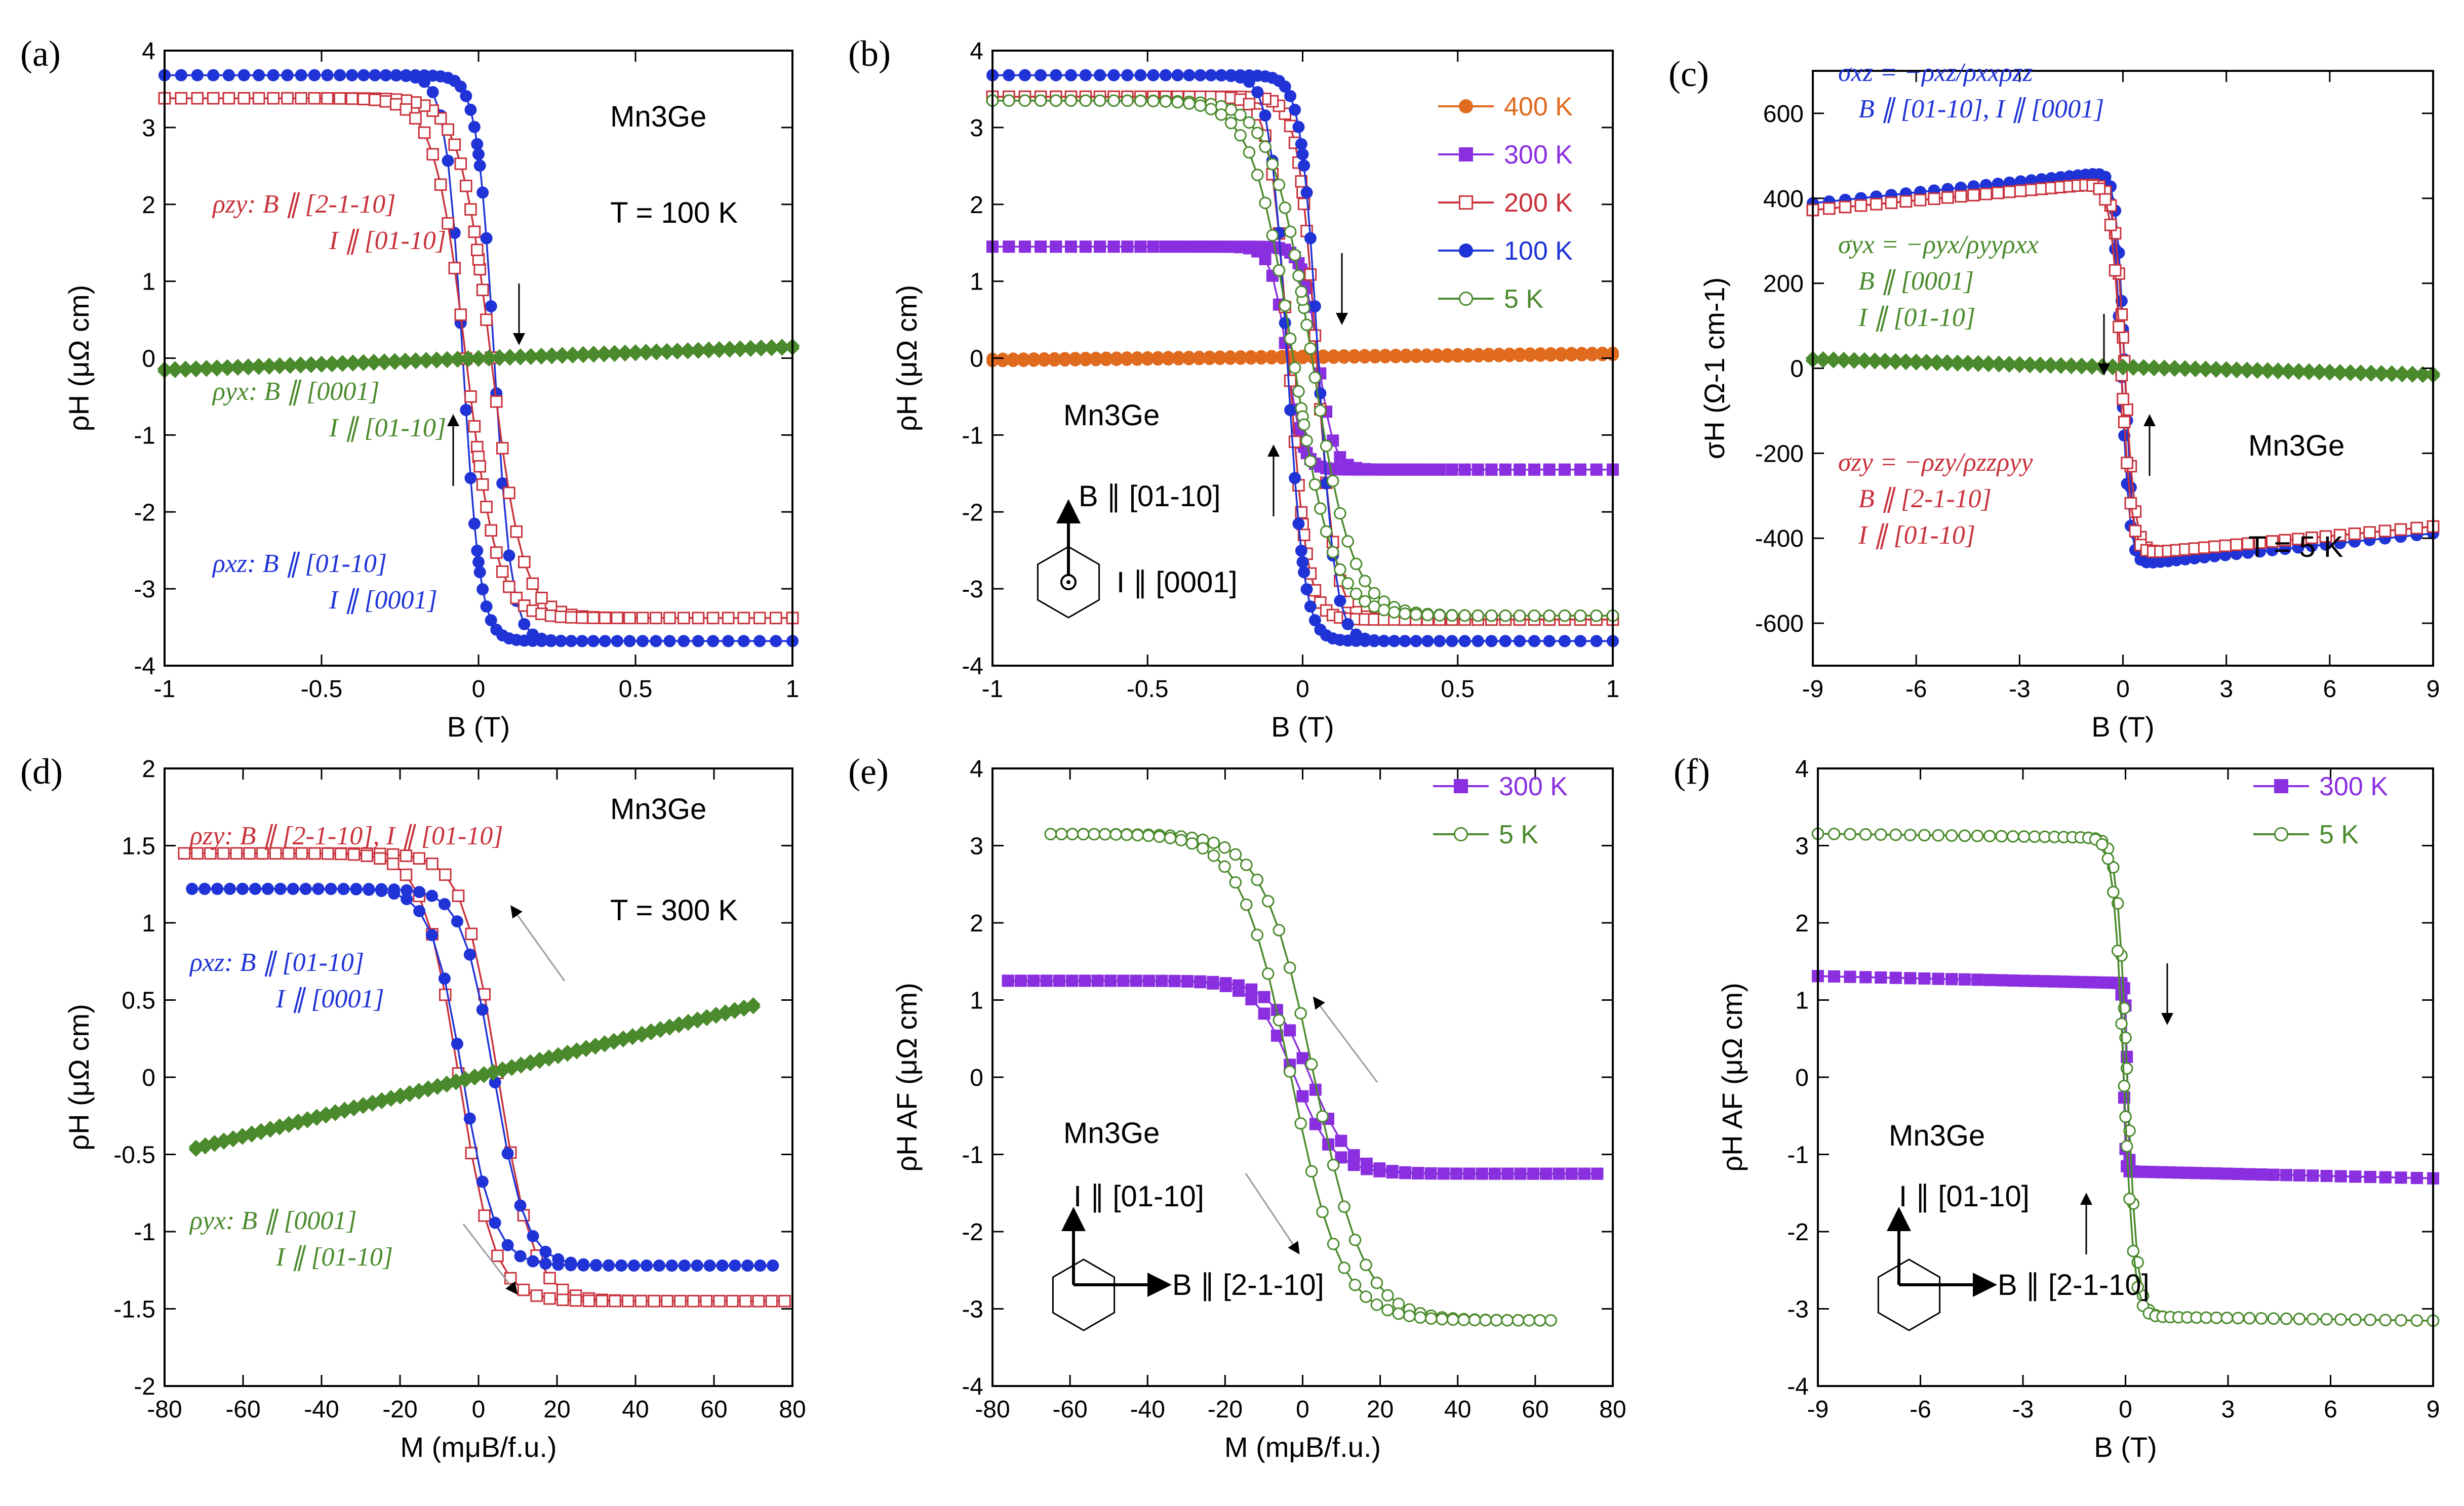 This screenshot has height=1506, width=2464. I want to click on panel-label: (b), so click(870, 54).